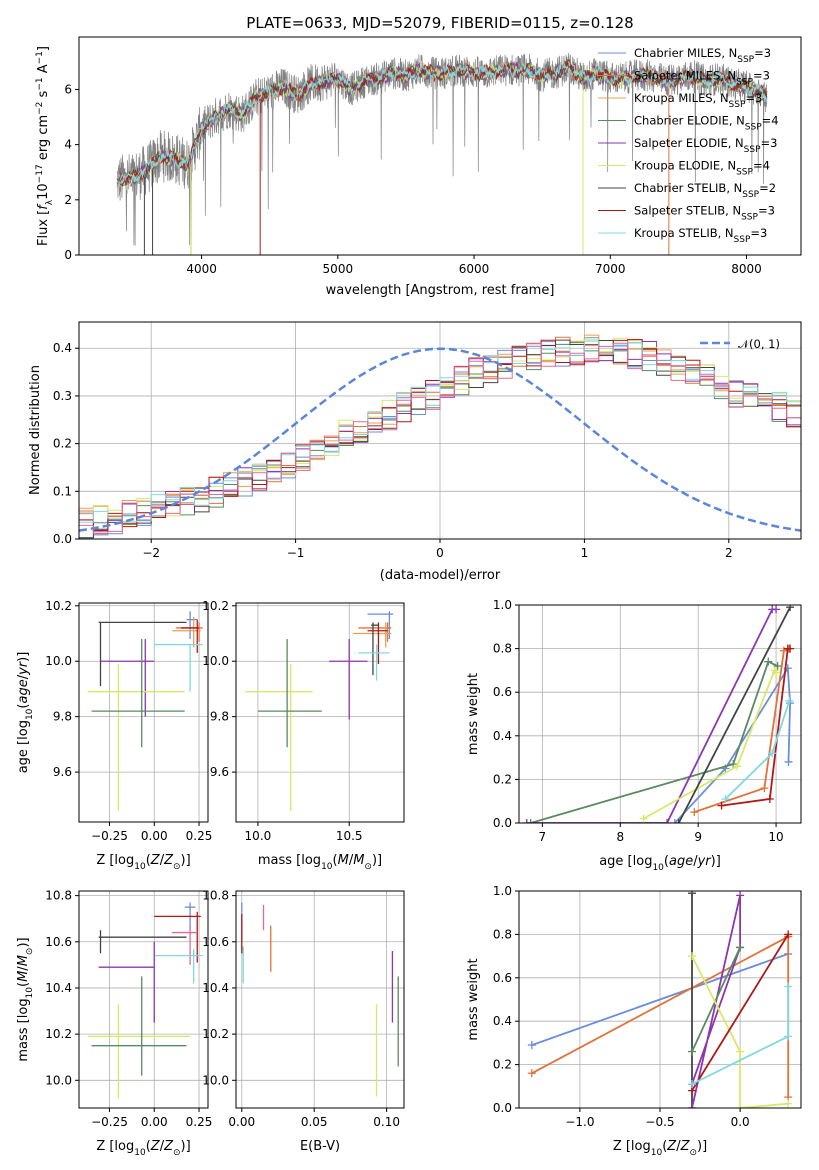 Image resolution: width=819 pixels, height=1170 pixels. I want to click on legend-entry: 𝒩(0, 1), so click(759, 344).